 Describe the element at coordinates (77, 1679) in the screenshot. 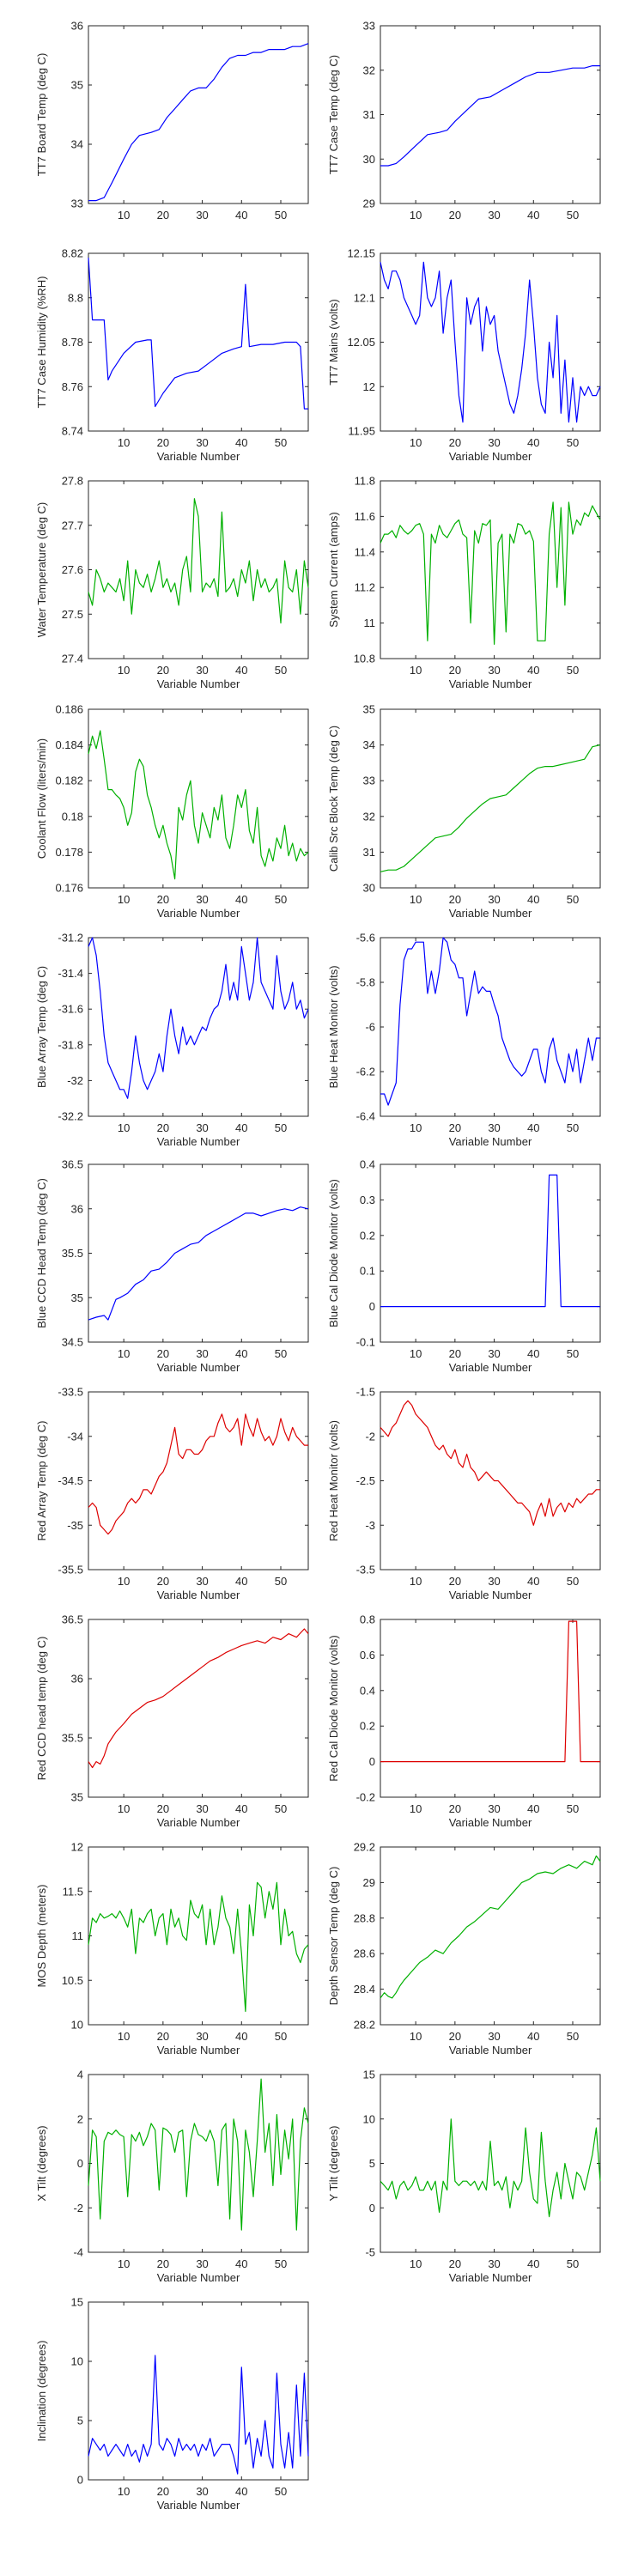

I see `y-tick-label: 36` at that location.